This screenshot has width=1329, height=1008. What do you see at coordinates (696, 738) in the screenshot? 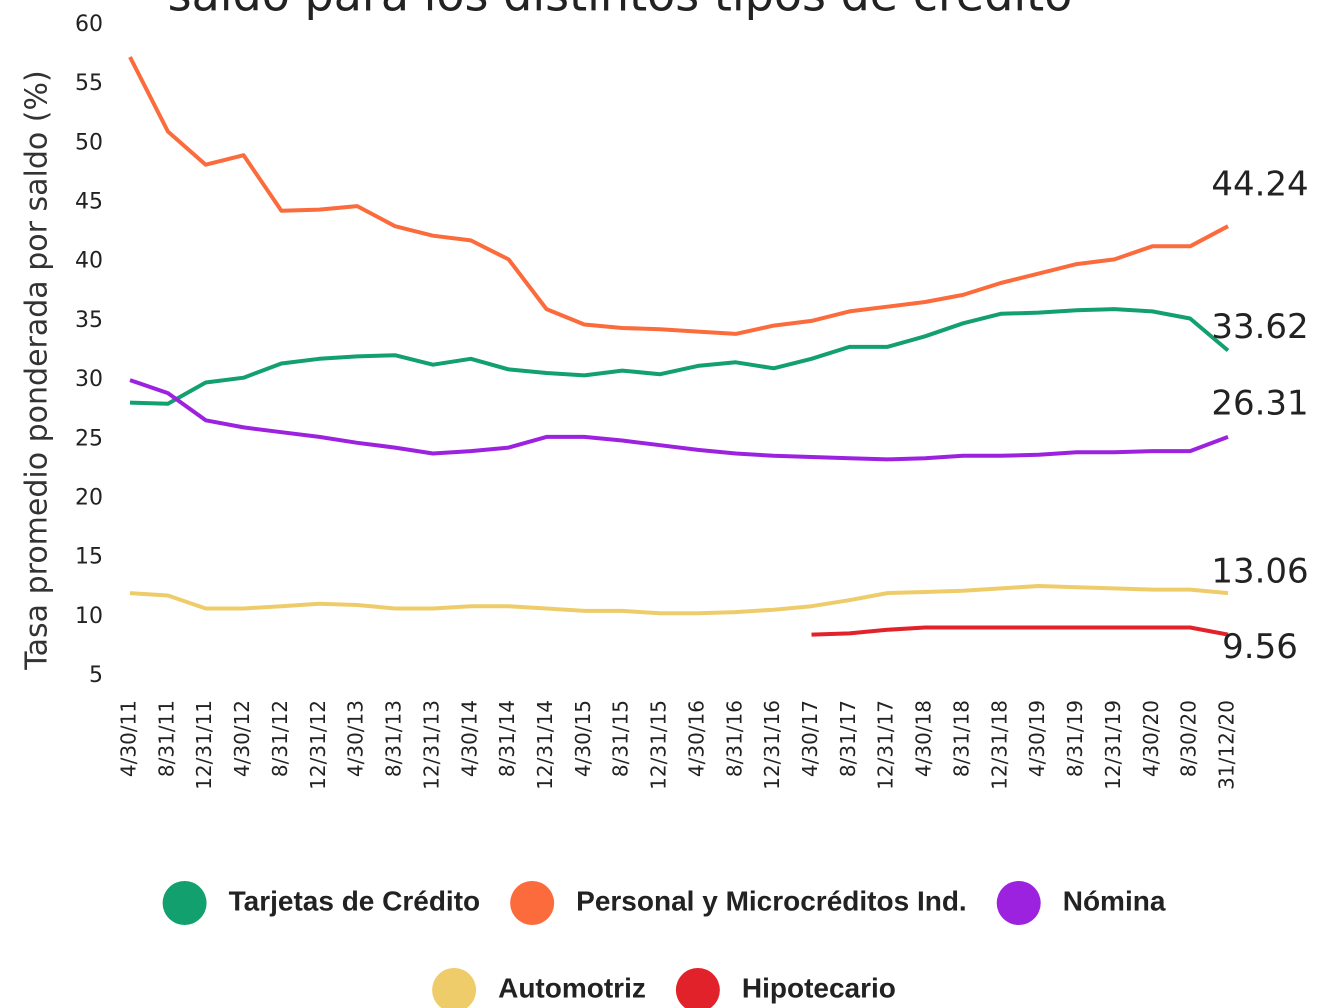
I see `x-tick-label: 4/30/16` at bounding box center [696, 738].